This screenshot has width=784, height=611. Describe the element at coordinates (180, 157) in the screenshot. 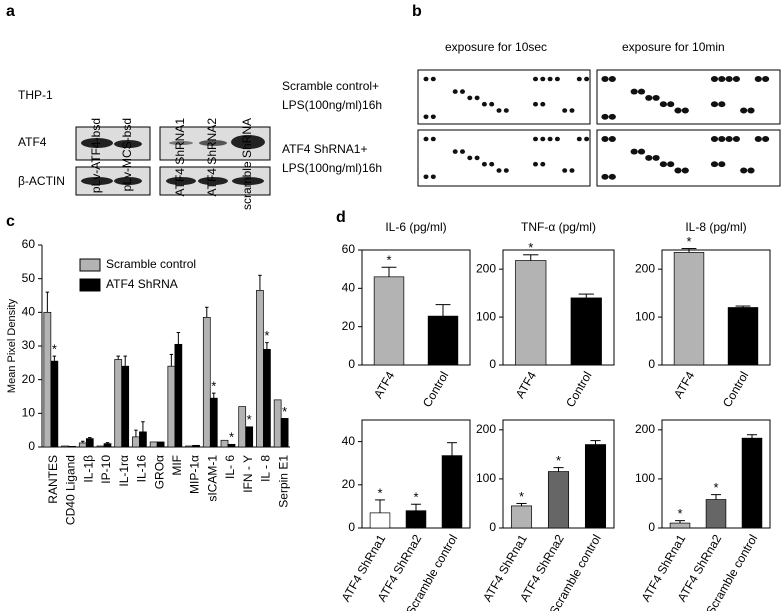

I see `lane-label: ATF4 ShRNA1` at that location.